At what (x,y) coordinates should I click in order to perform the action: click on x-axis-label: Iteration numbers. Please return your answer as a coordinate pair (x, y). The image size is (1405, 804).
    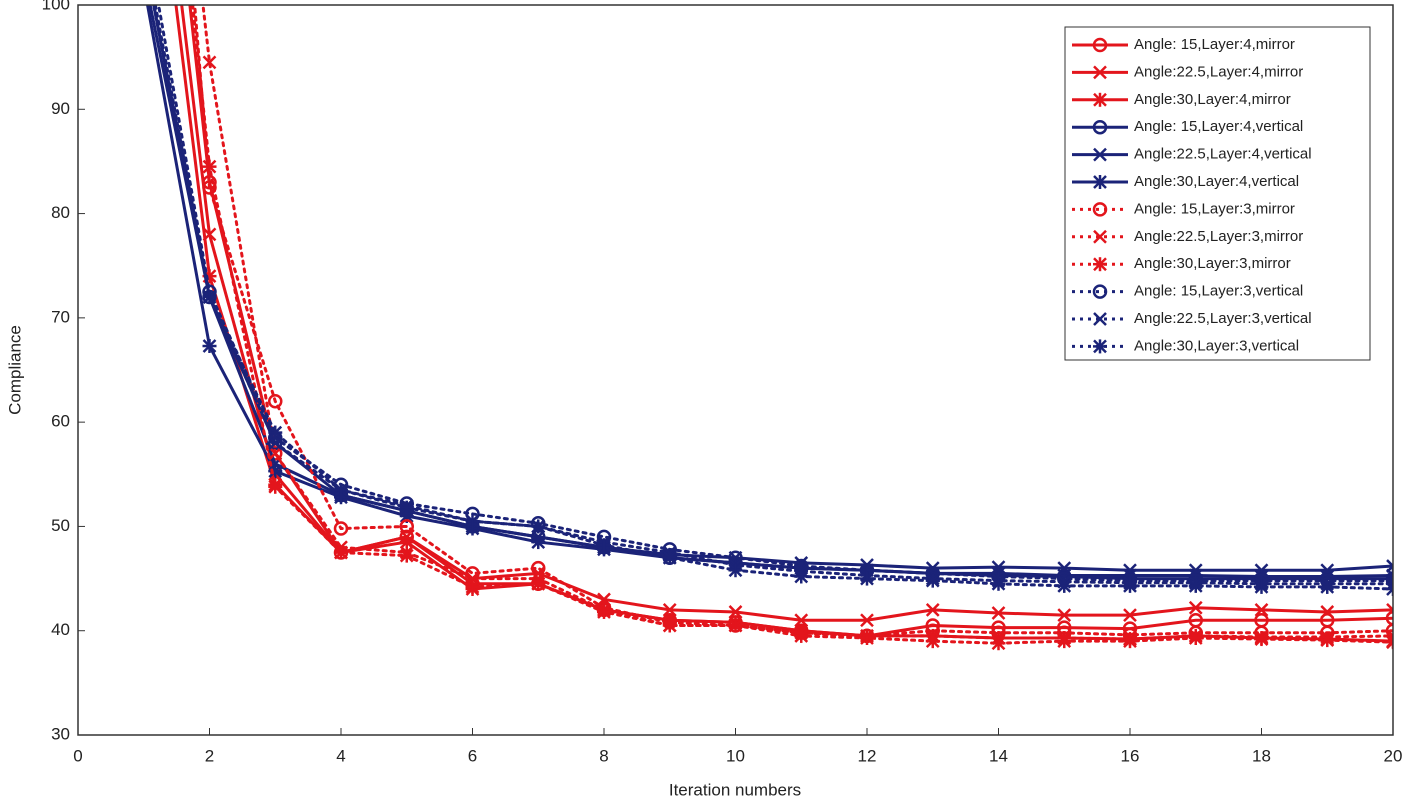
    Looking at the image, I should click on (735, 789).